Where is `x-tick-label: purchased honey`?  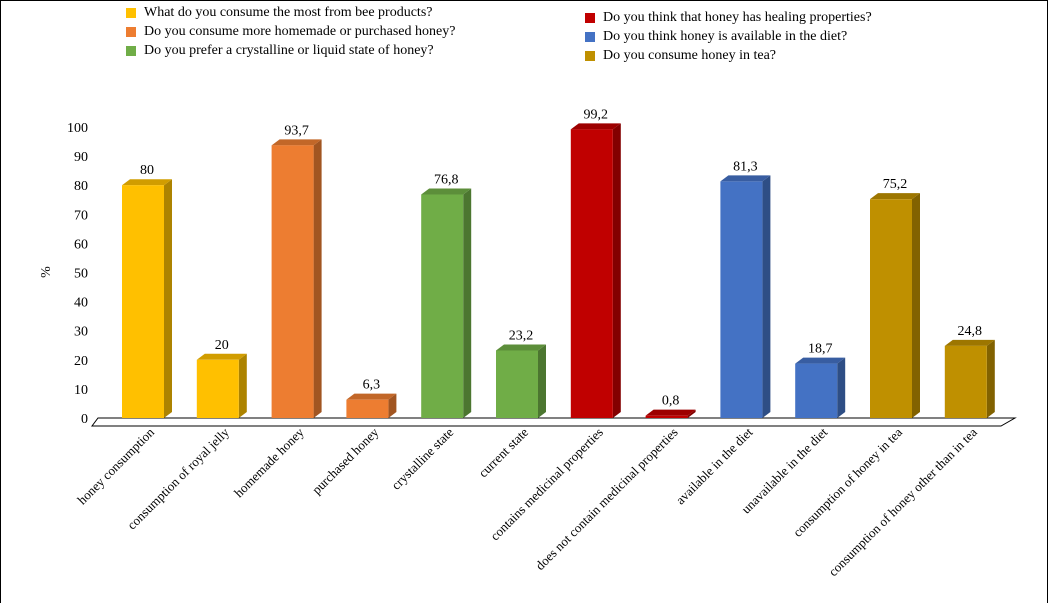 x-tick-label: purchased honey is located at coordinates (345, 460).